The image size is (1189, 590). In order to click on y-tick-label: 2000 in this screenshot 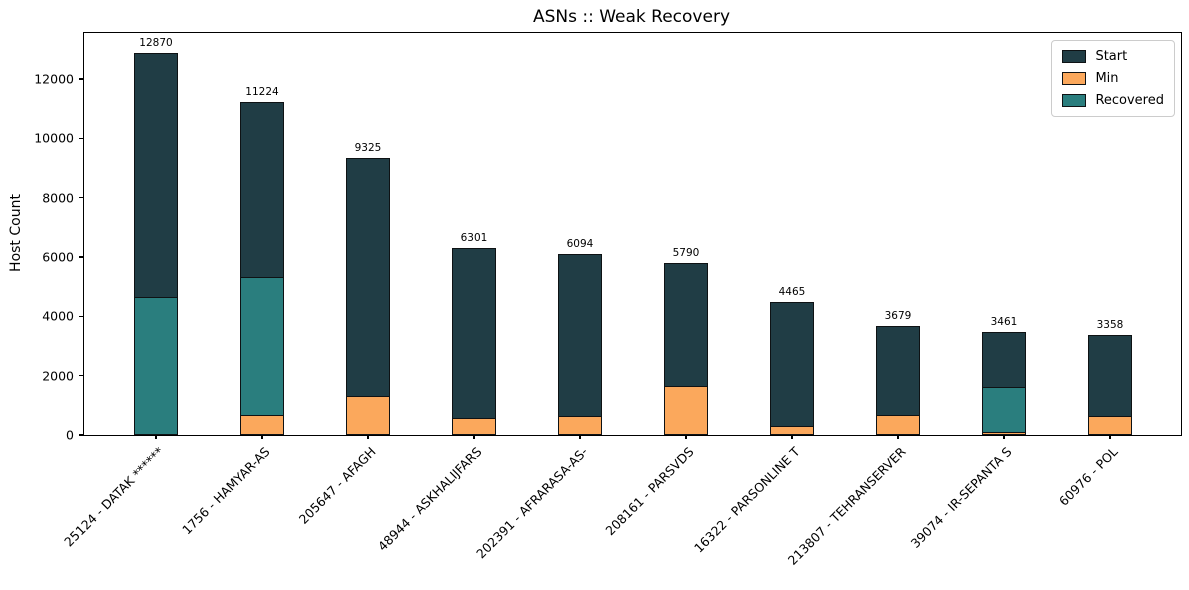, I will do `click(58, 376)`.